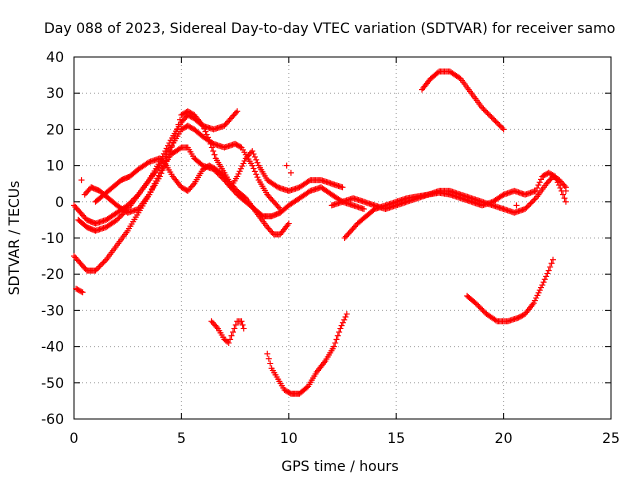 This screenshot has height=480, width=640. I want to click on y-tick-label: 10, so click(55, 167).